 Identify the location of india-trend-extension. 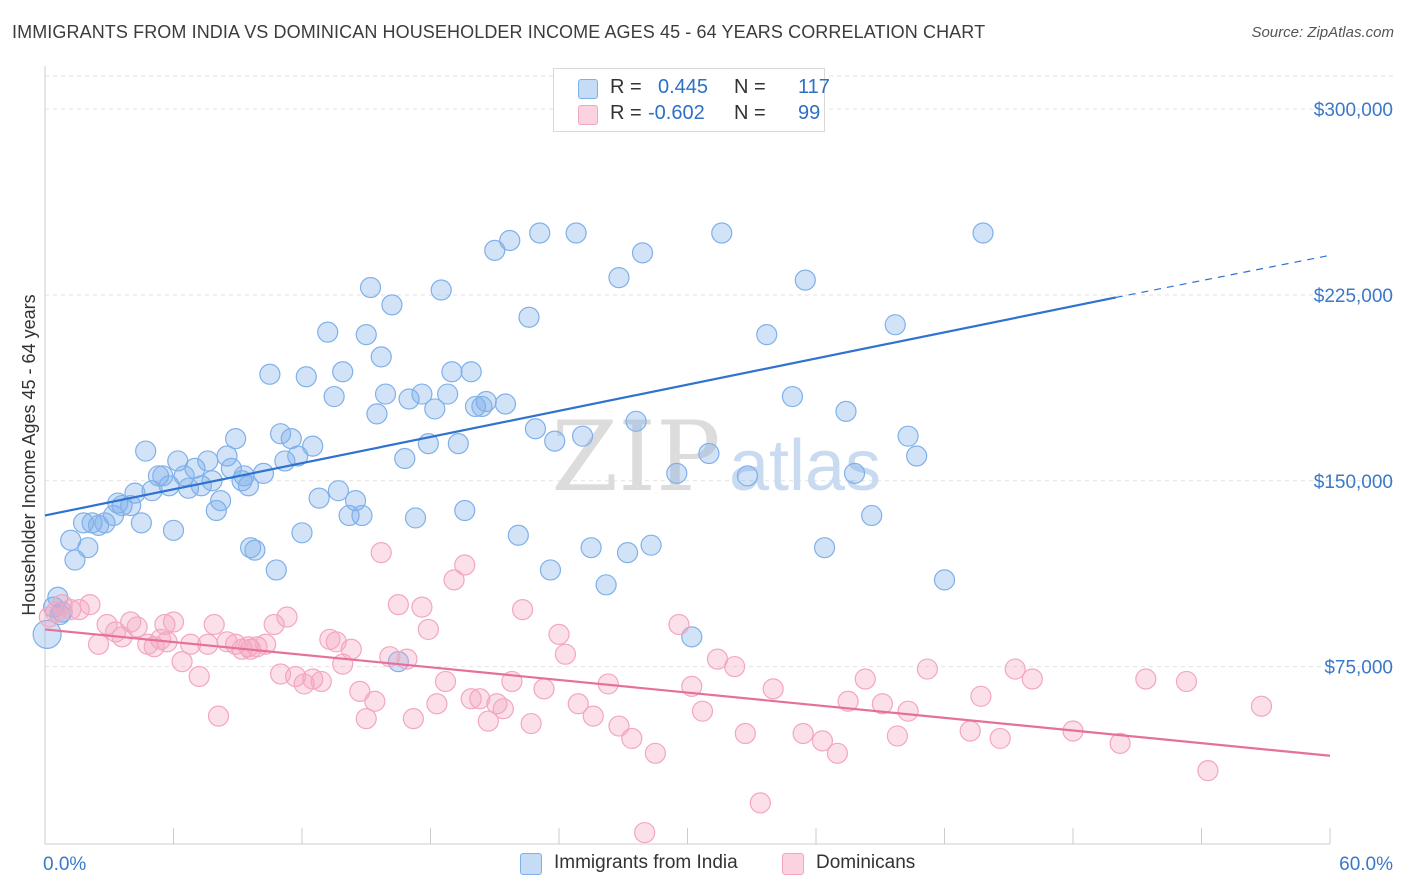
(1223, 276).